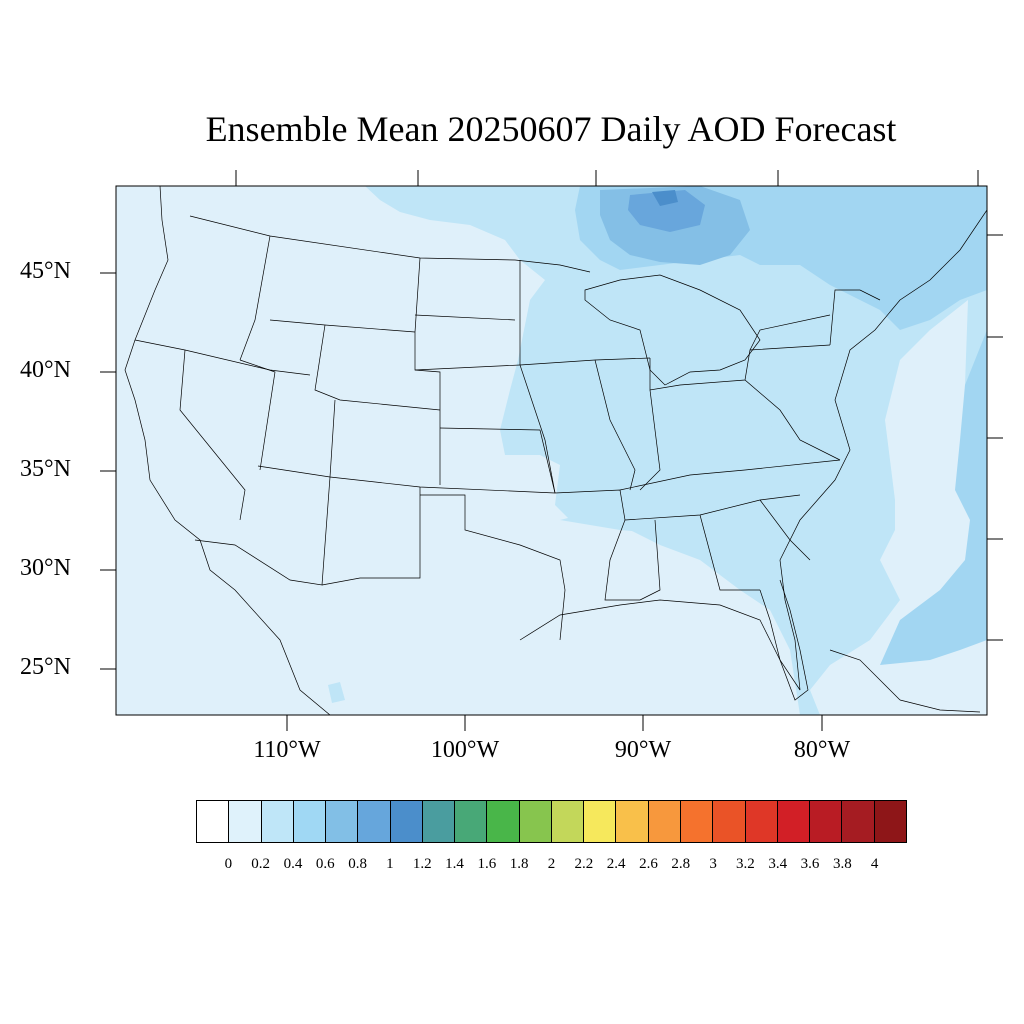 The width and height of the screenshot is (1024, 1024). I want to click on colorbar-level-label: 1.6, so click(487, 864).